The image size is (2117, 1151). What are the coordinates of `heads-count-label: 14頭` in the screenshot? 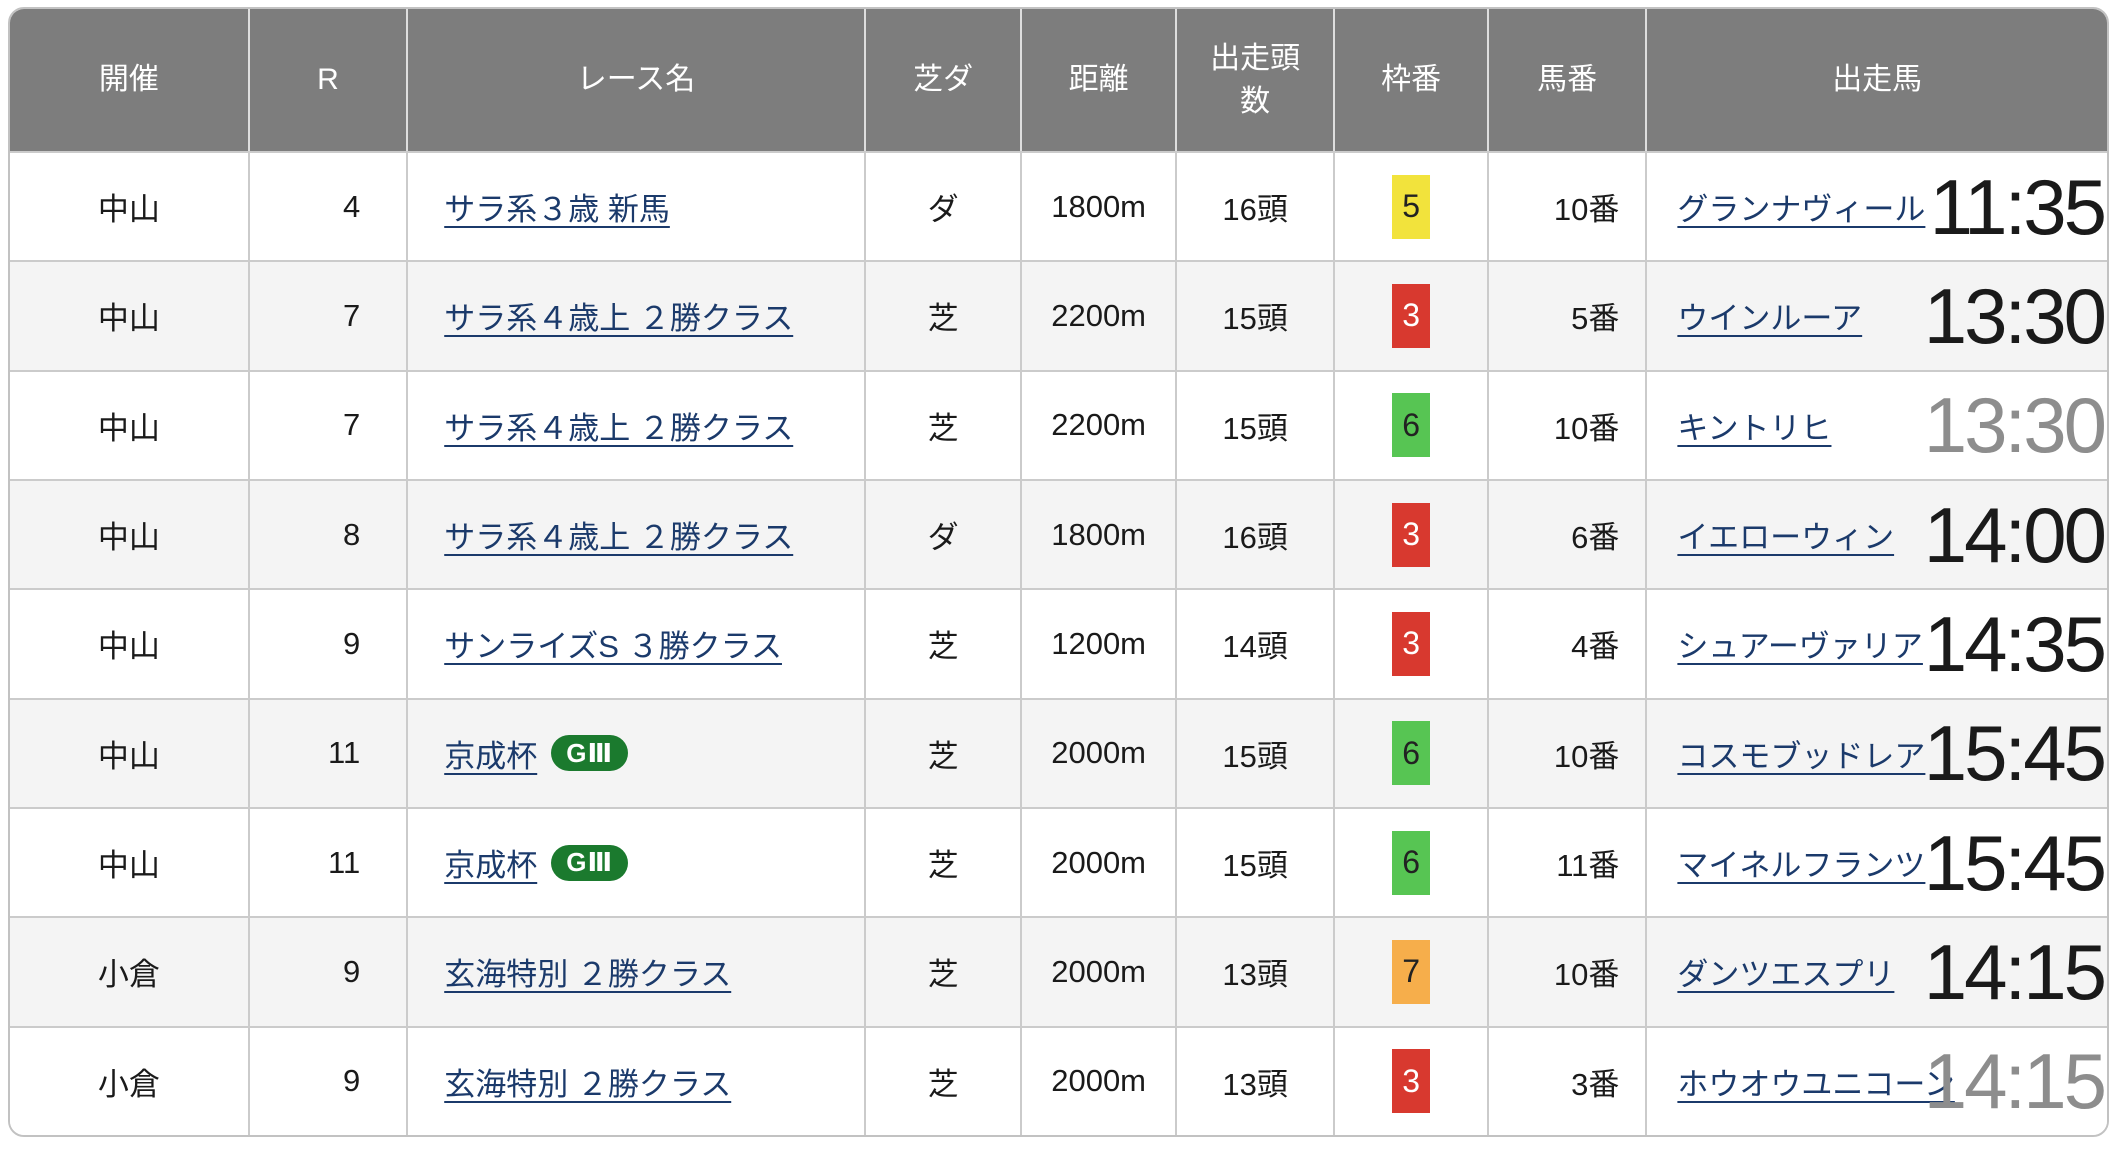 It's located at (1255, 647).